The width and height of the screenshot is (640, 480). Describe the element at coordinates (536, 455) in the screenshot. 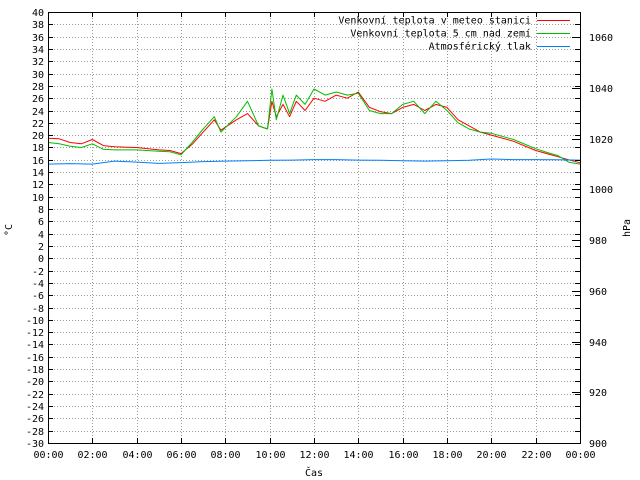

I see `x-tick-label: 22:00` at that location.